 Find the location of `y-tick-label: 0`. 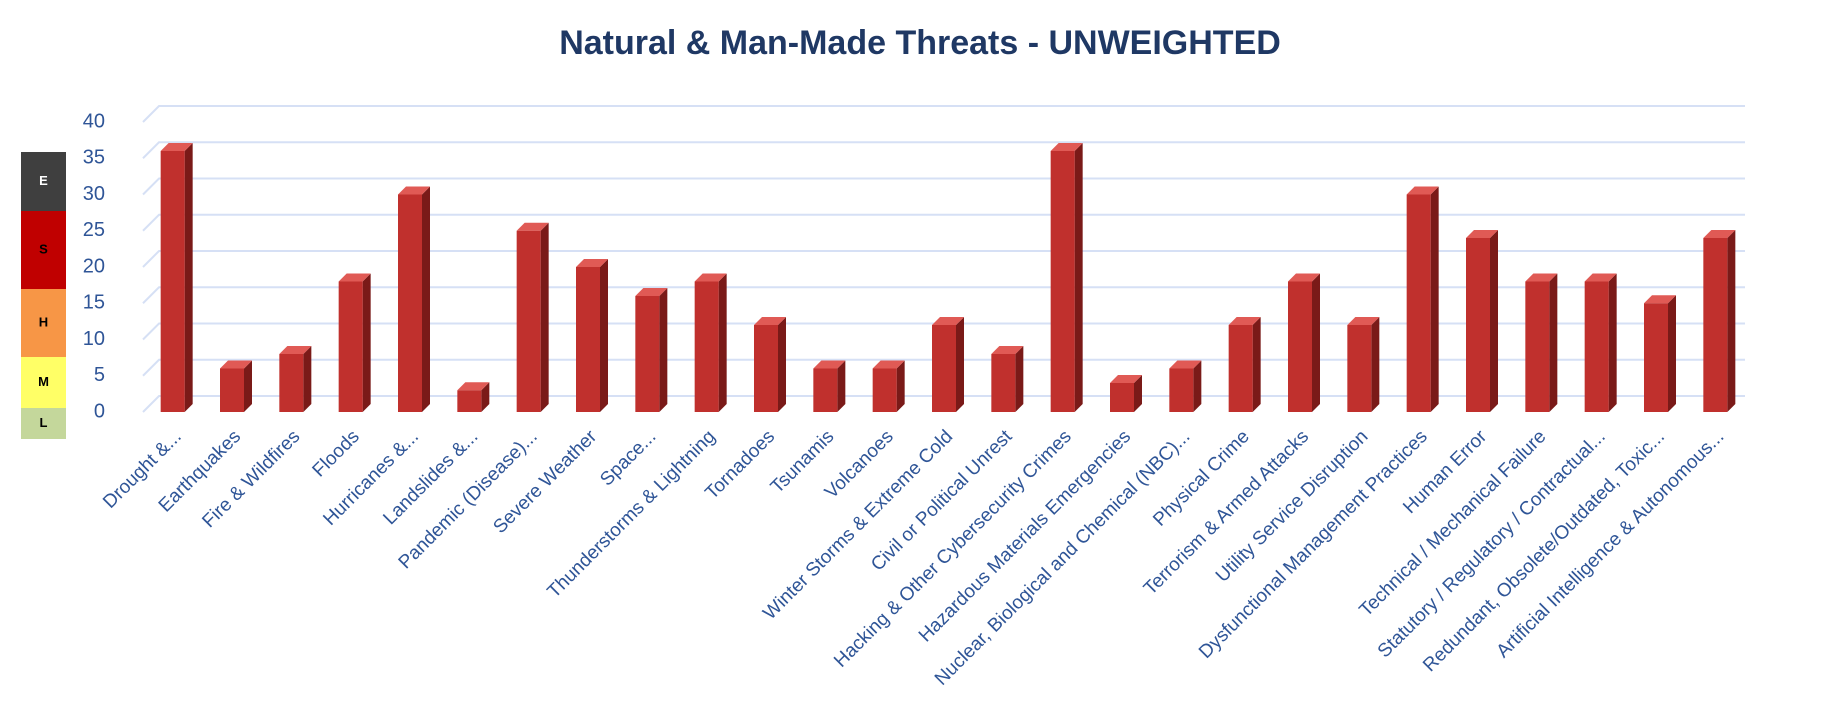

y-tick-label: 0 is located at coordinates (99, 411).